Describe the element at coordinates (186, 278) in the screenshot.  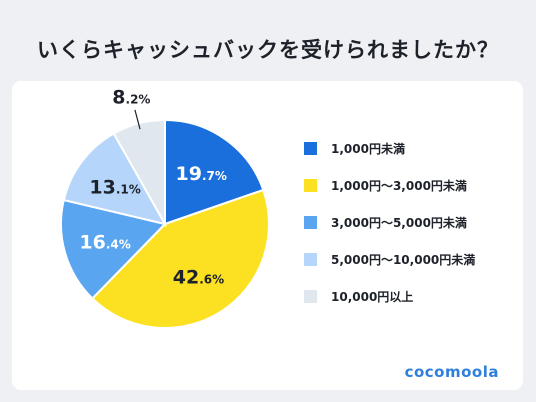
I see `slice-value-integer: 42` at that location.